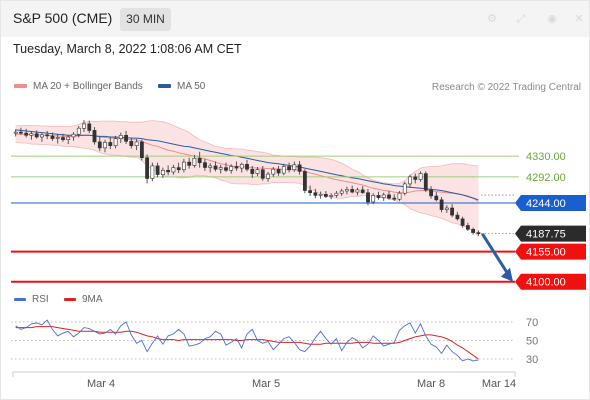 This screenshot has width=590, height=400. What do you see at coordinates (506, 87) in the screenshot?
I see `research-credit: Research © 2022 Trading Central` at bounding box center [506, 87].